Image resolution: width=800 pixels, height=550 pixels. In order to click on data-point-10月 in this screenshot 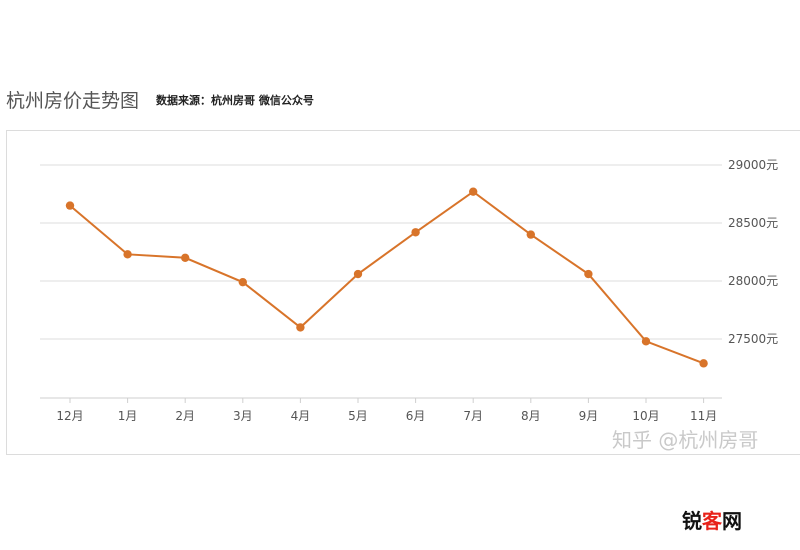, I will do `click(646, 341)`.